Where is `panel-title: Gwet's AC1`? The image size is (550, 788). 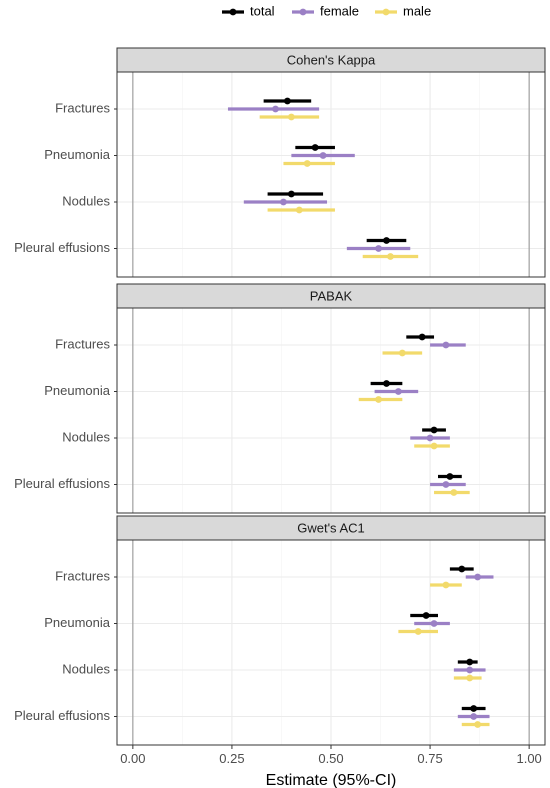 panel-title: Gwet's AC1 is located at coordinates (331, 527).